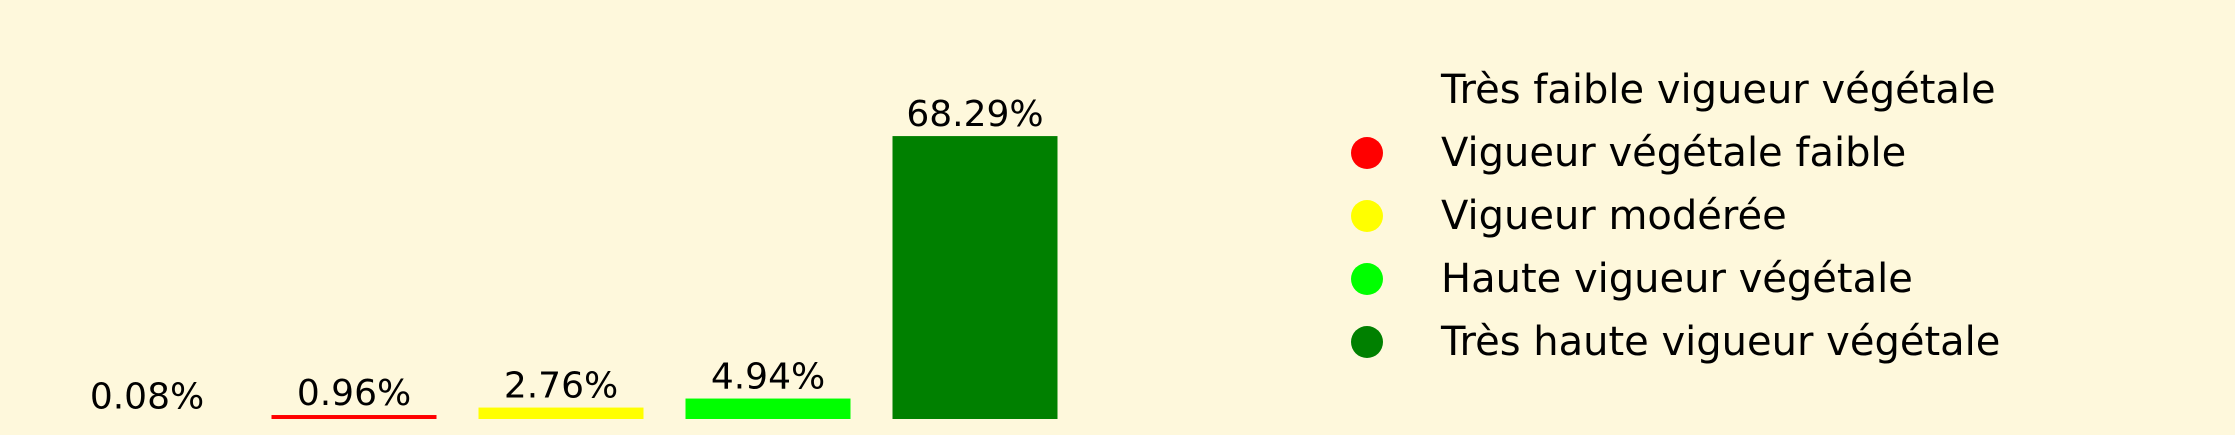  I want to click on bar-value-label-2: 0.96%, so click(354, 393).